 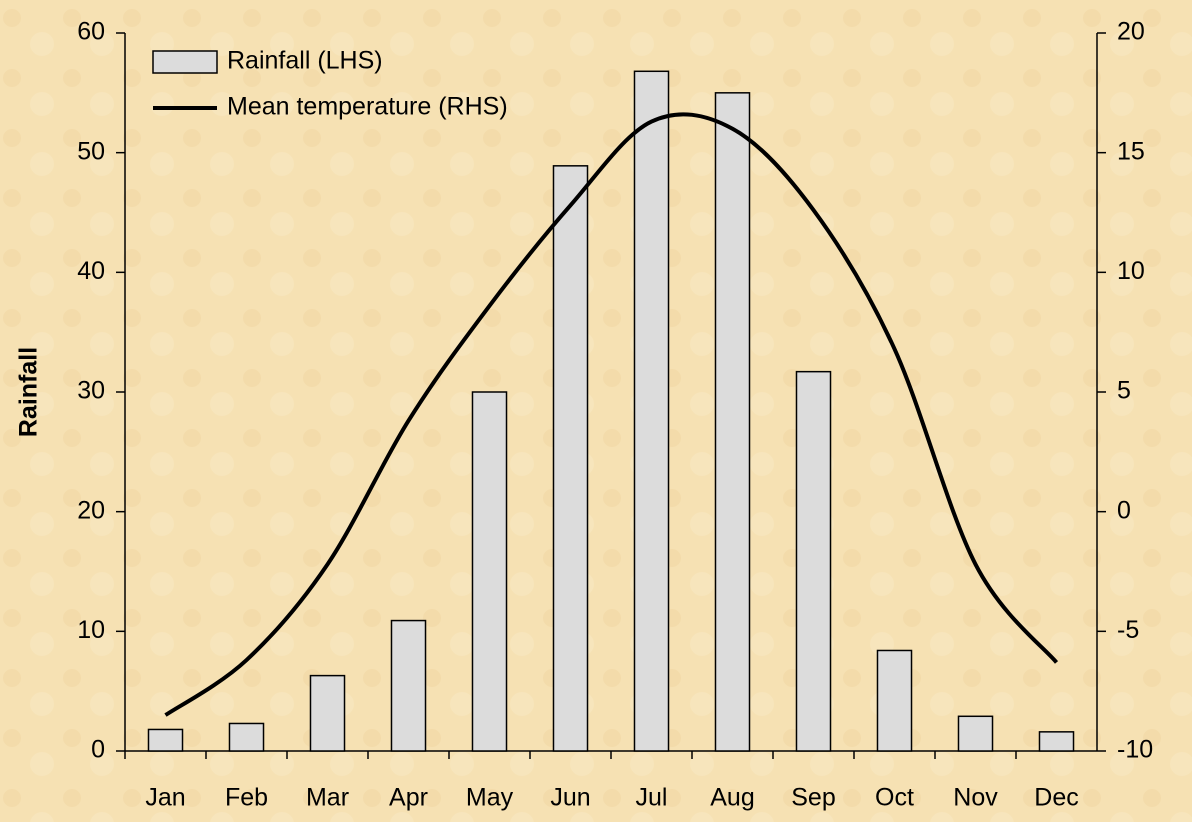 I want to click on y-tick-label: 30, so click(x=91, y=391).